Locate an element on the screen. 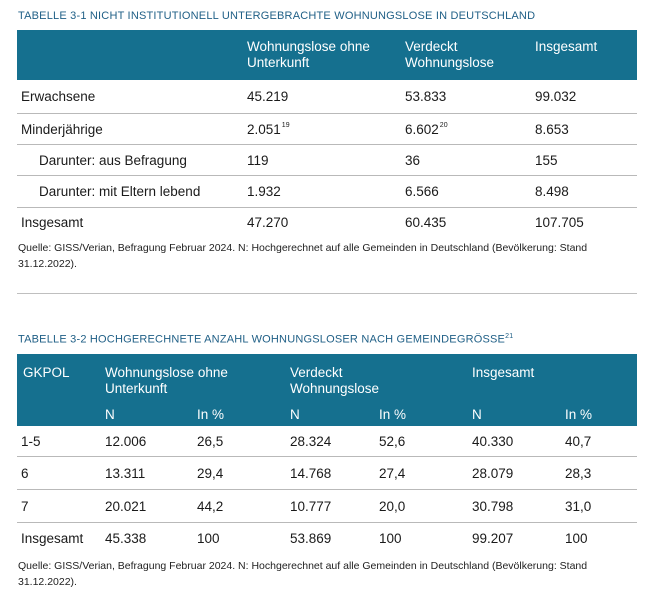 This screenshot has height=593, width=650. value-insgesamt: 155 is located at coordinates (546, 160).